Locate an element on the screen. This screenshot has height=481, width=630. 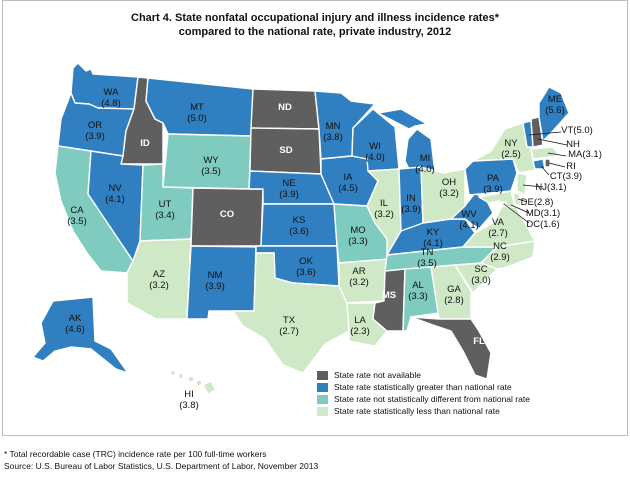
state-label-oh: OH is located at coordinates (449, 182).